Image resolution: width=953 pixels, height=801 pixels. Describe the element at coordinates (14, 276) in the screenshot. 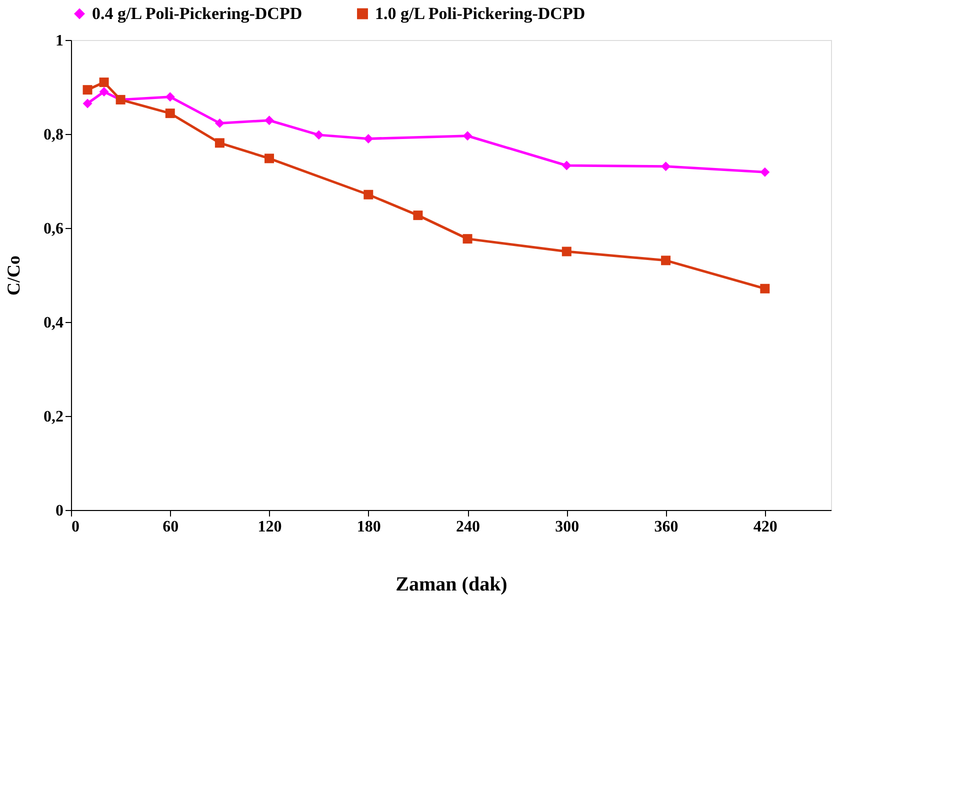

I see `y-axis-title: C/Co` at that location.